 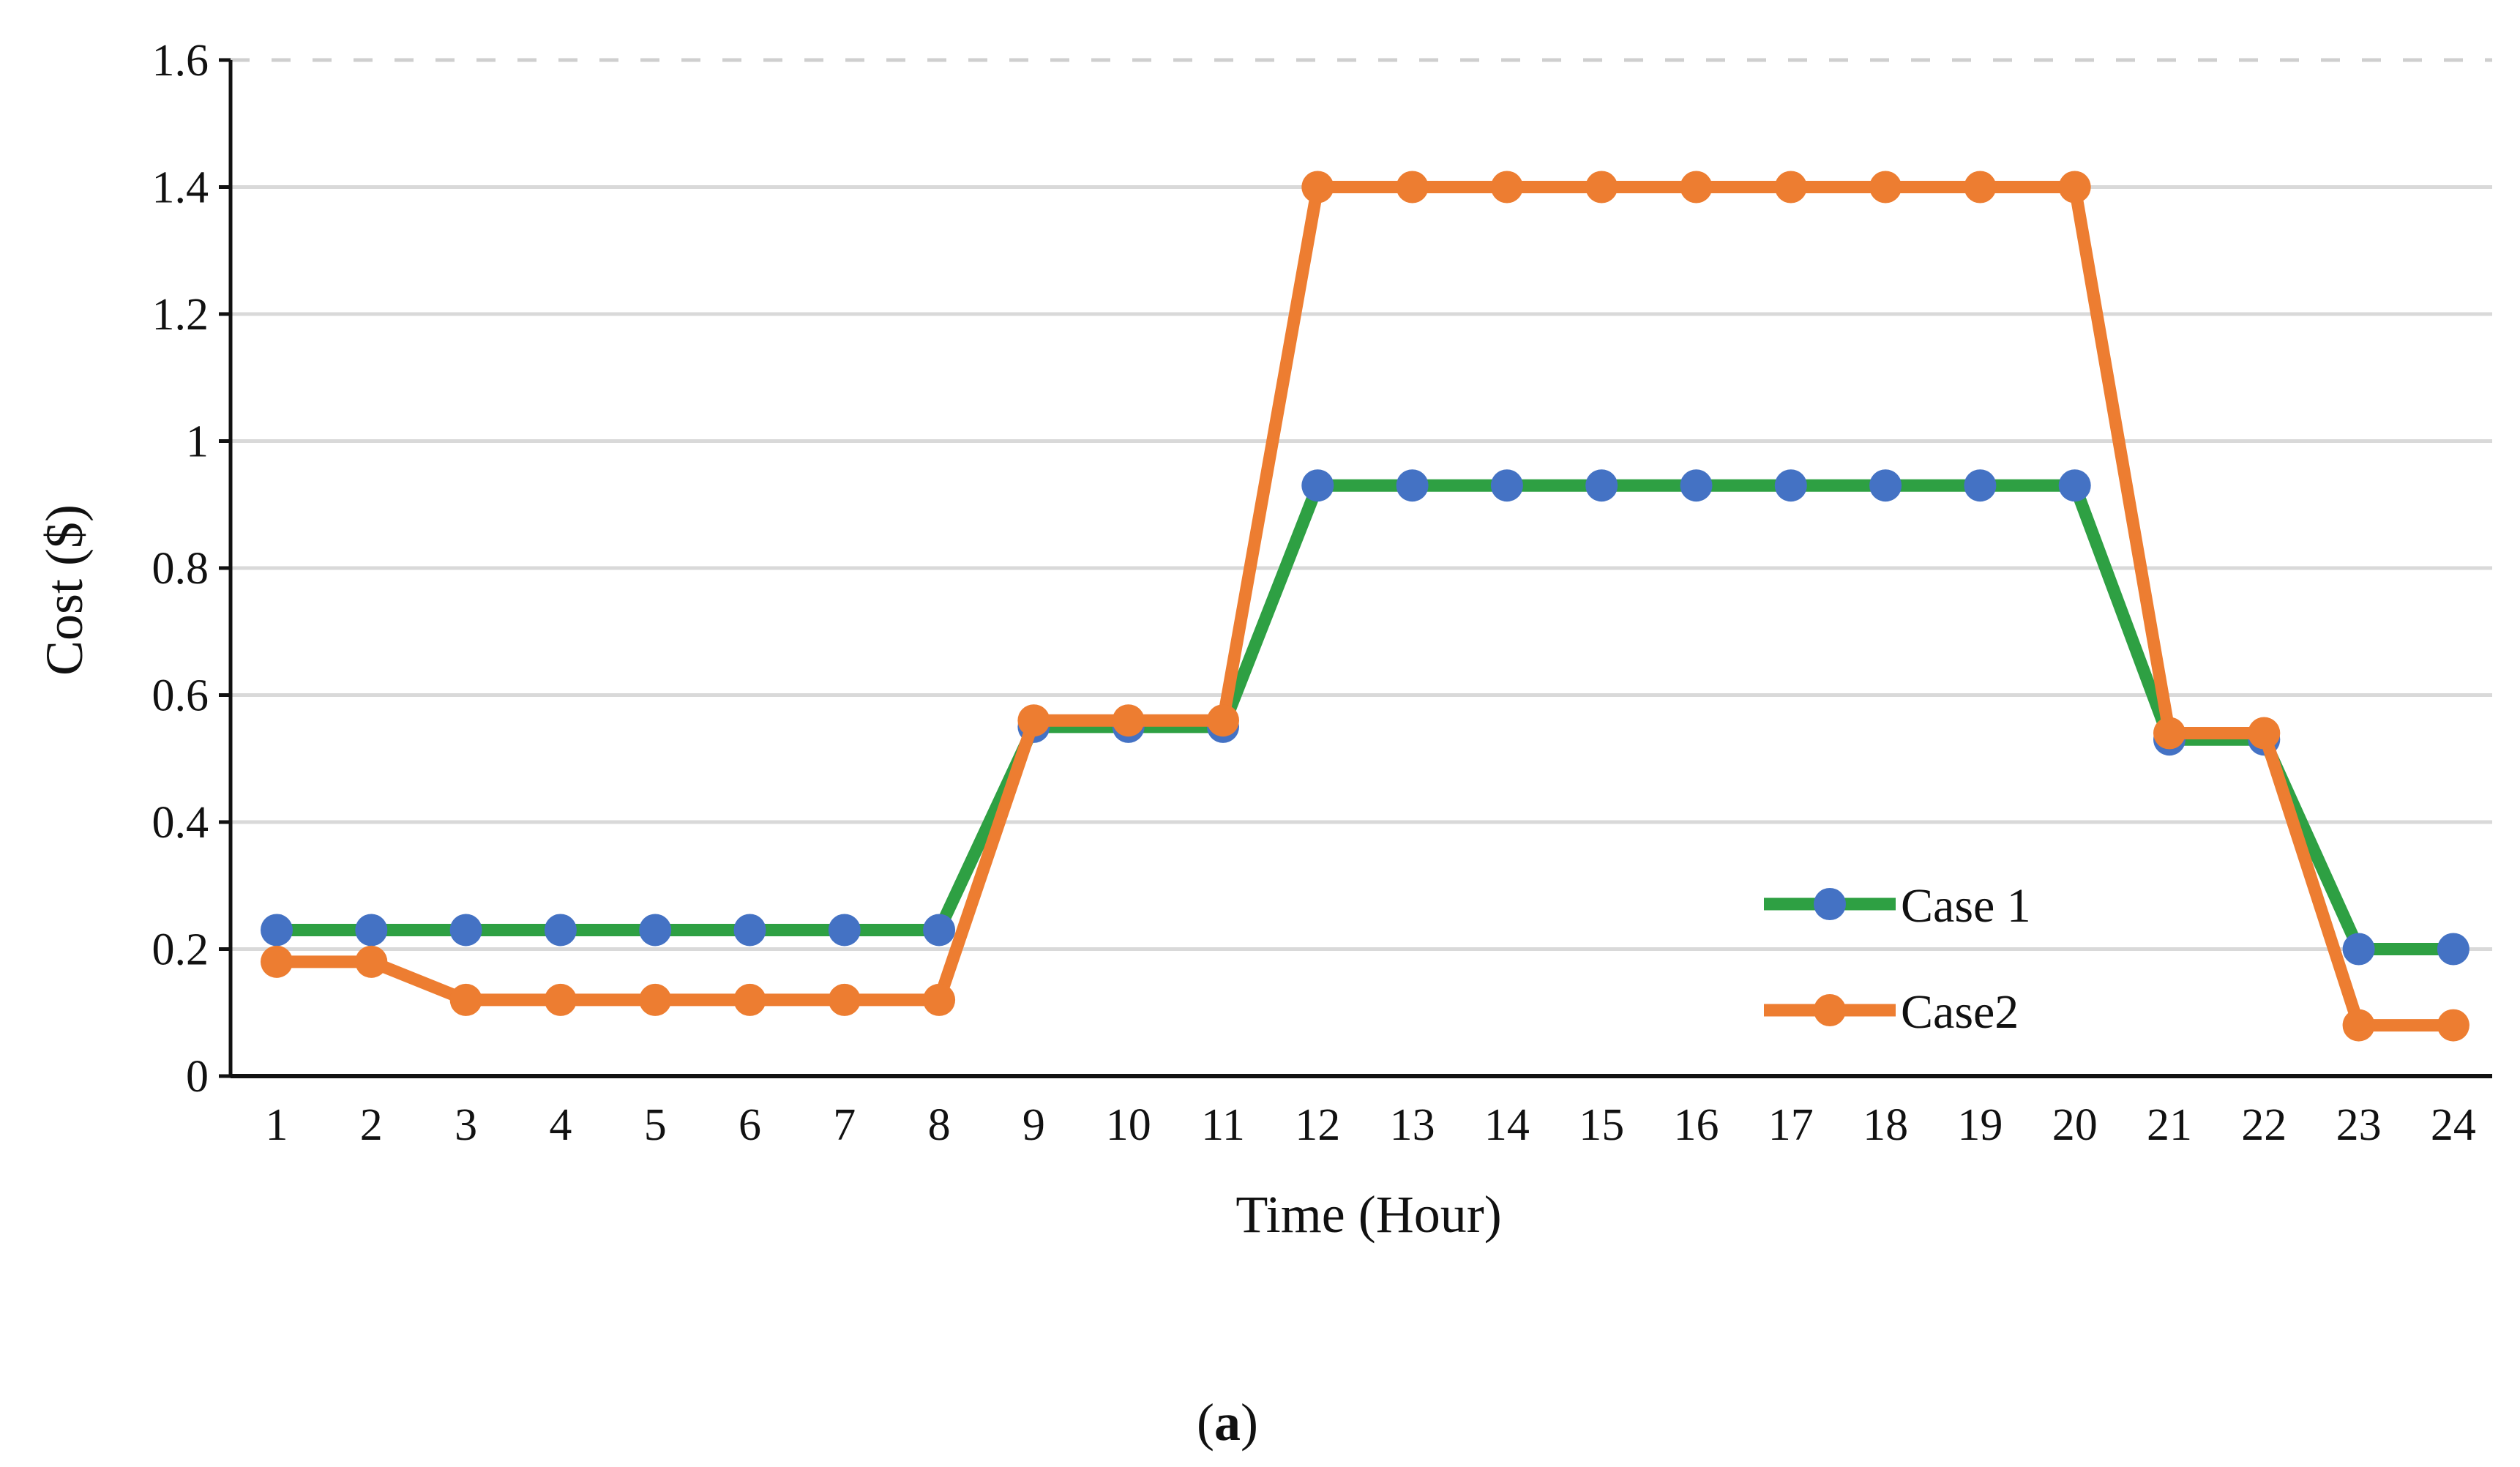 What do you see at coordinates (844, 1125) in the screenshot?
I see `x-tick-label: 7` at bounding box center [844, 1125].